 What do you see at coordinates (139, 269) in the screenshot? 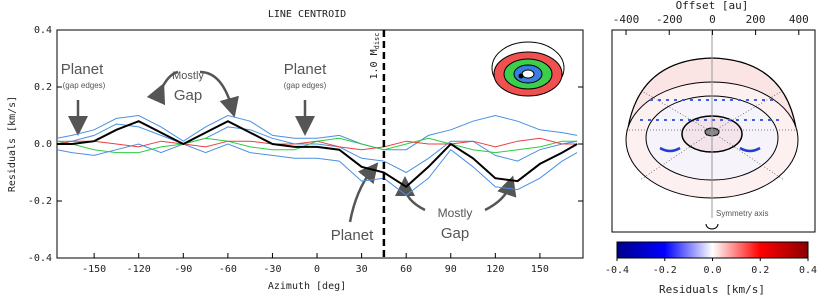
I see `x-tick-label: -120` at bounding box center [139, 269].